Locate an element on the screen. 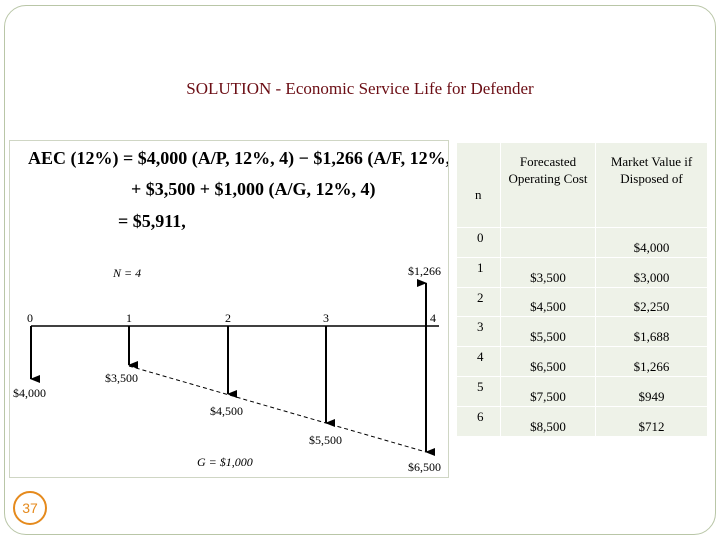  period-label-2: 2 is located at coordinates (228, 318).